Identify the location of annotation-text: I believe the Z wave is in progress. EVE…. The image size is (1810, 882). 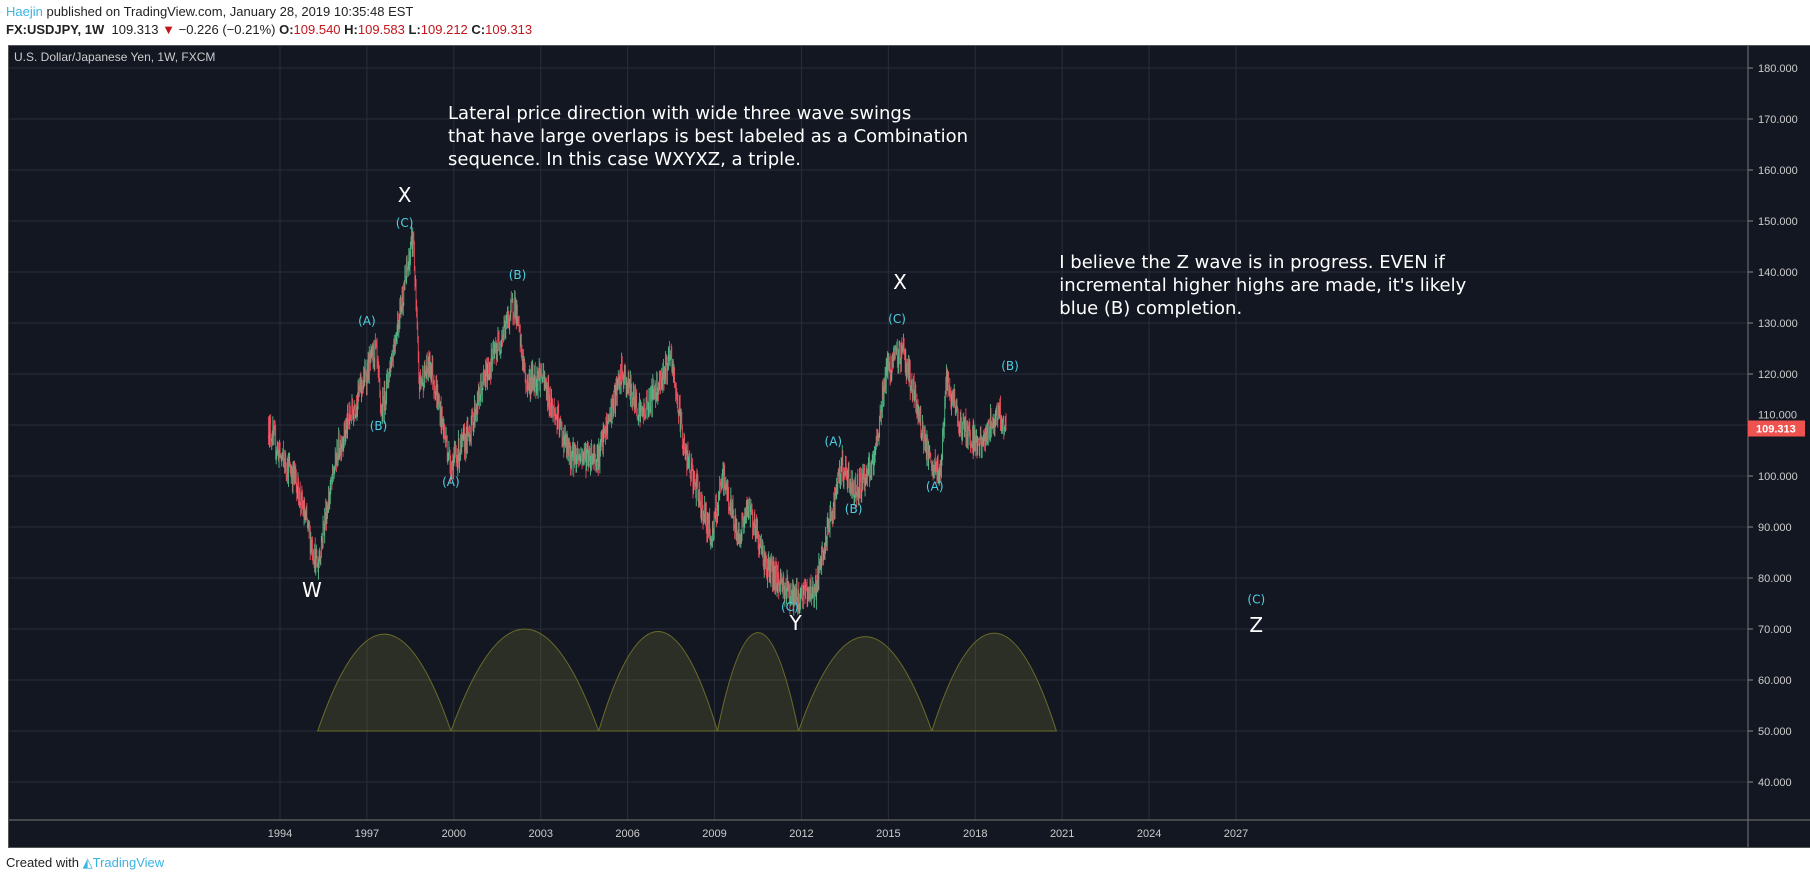
(1252, 262).